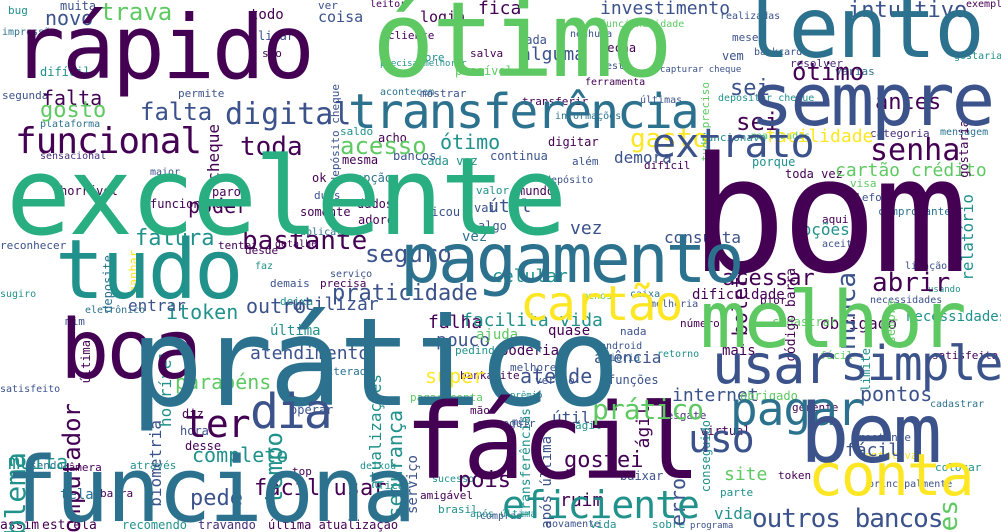  Describe the element at coordinates (621, 346) in the screenshot. I see `word: android` at that location.